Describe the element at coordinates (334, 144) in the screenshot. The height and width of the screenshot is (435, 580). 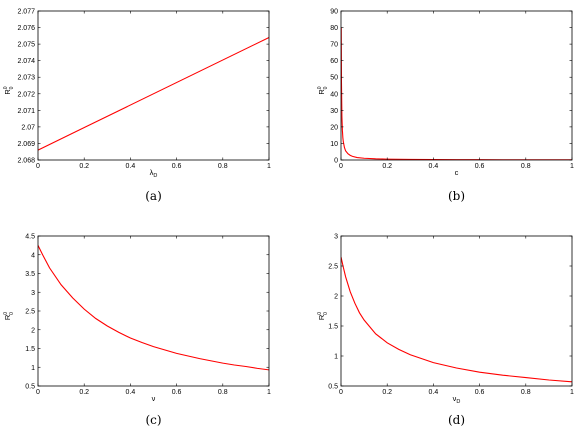
I see `y-tick-label: 10` at that location.